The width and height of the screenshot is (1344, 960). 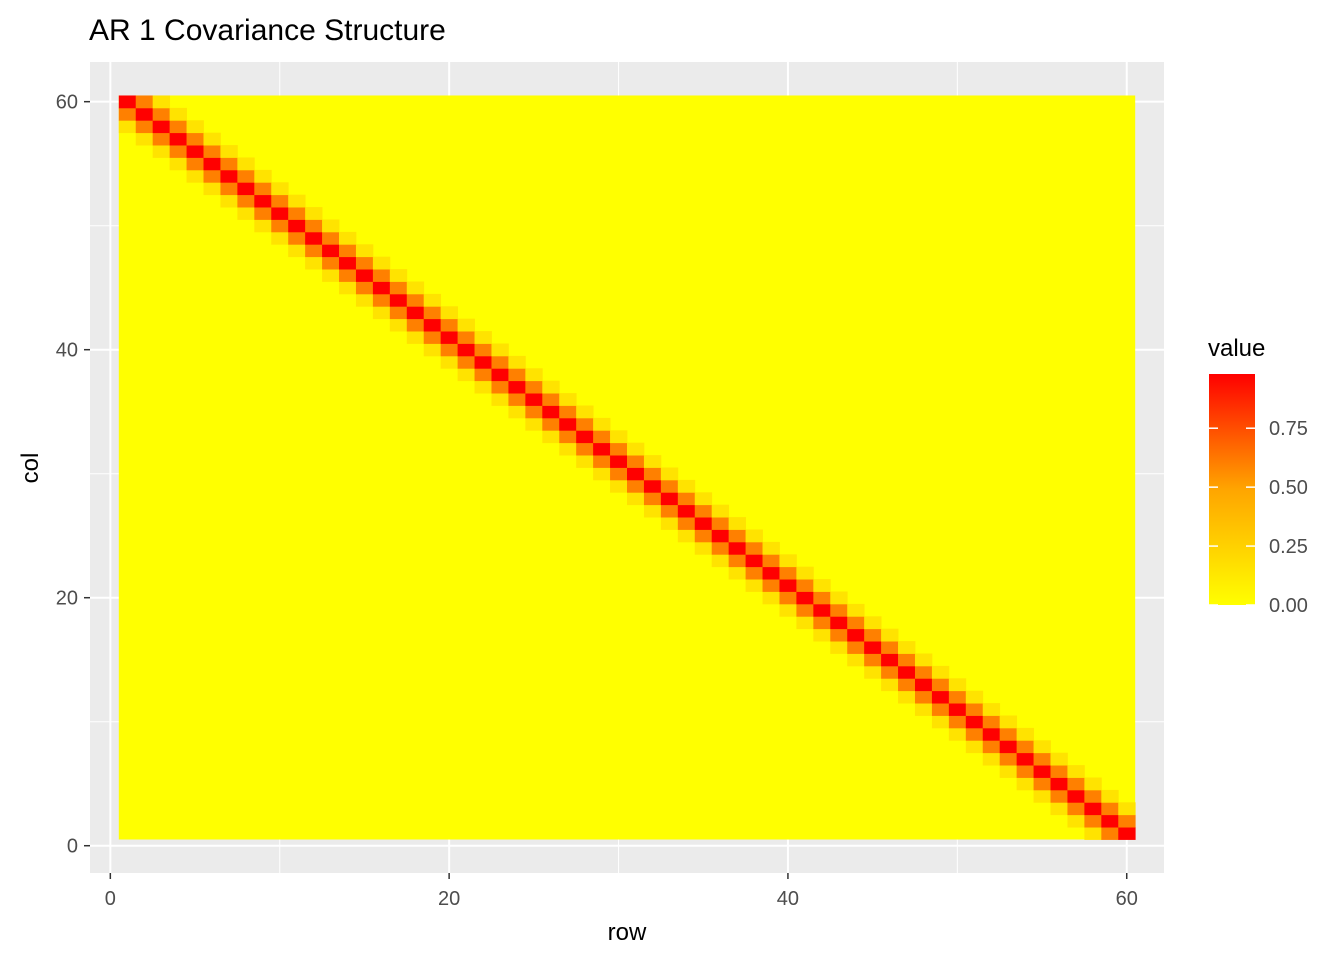 I want to click on x-tick-label: 40, so click(x=788, y=899).